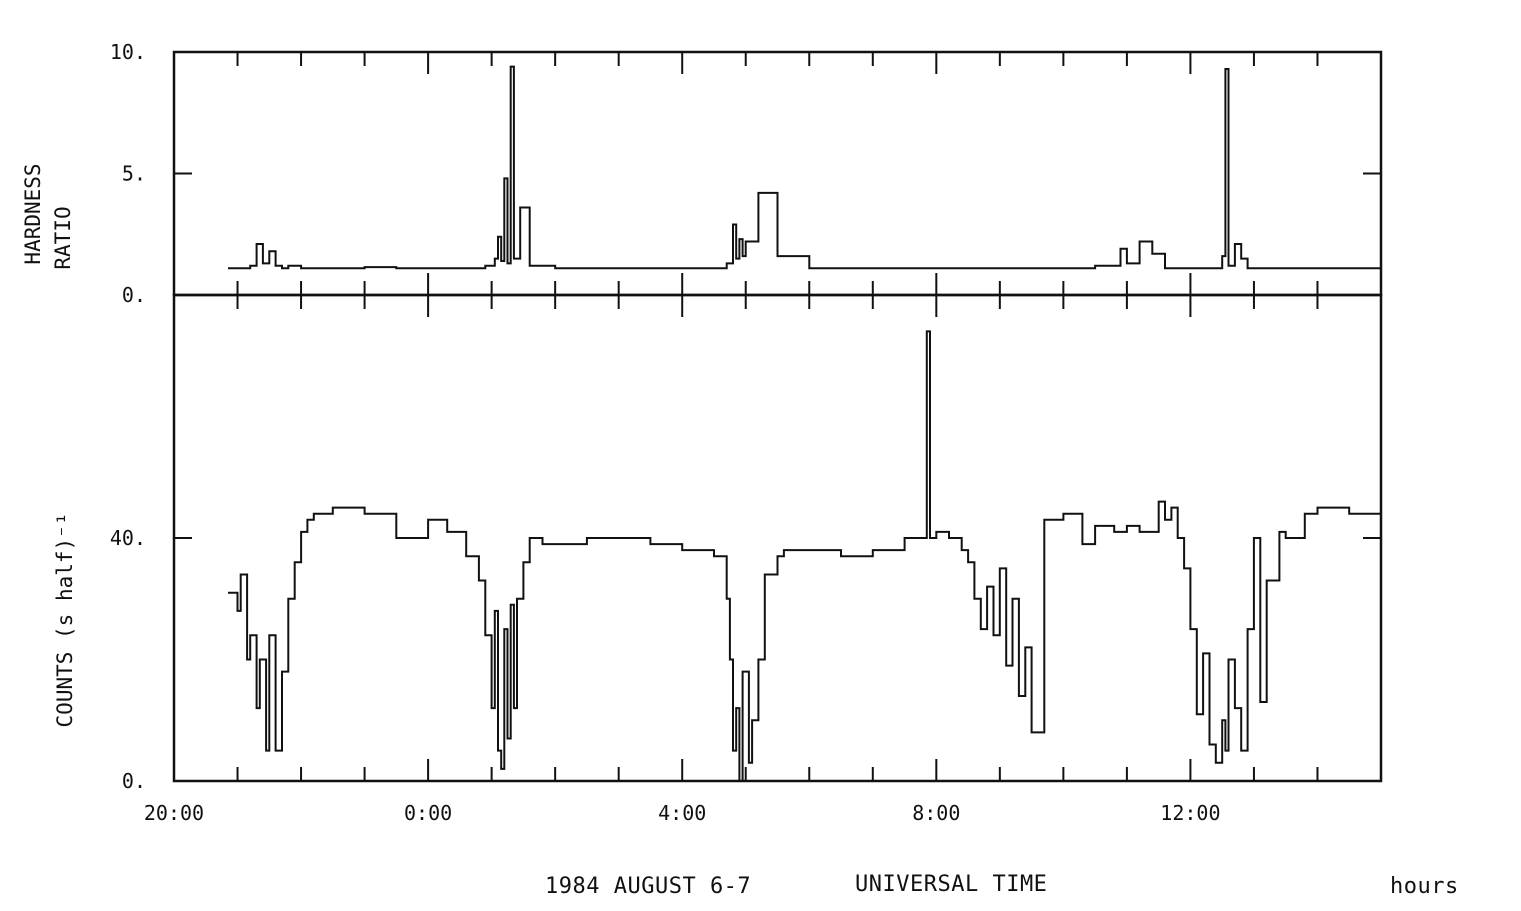  What do you see at coordinates (951, 884) in the screenshot?
I see `x-axis-title: UNIVERSAL TIME` at bounding box center [951, 884].